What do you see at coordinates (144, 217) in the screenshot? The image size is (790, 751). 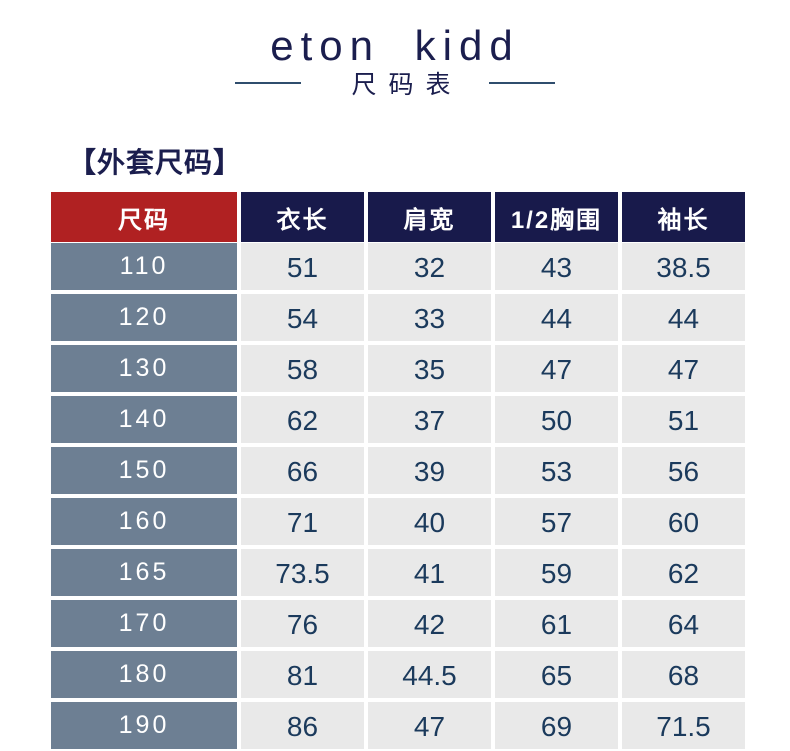 I see `header-size: 尺码` at bounding box center [144, 217].